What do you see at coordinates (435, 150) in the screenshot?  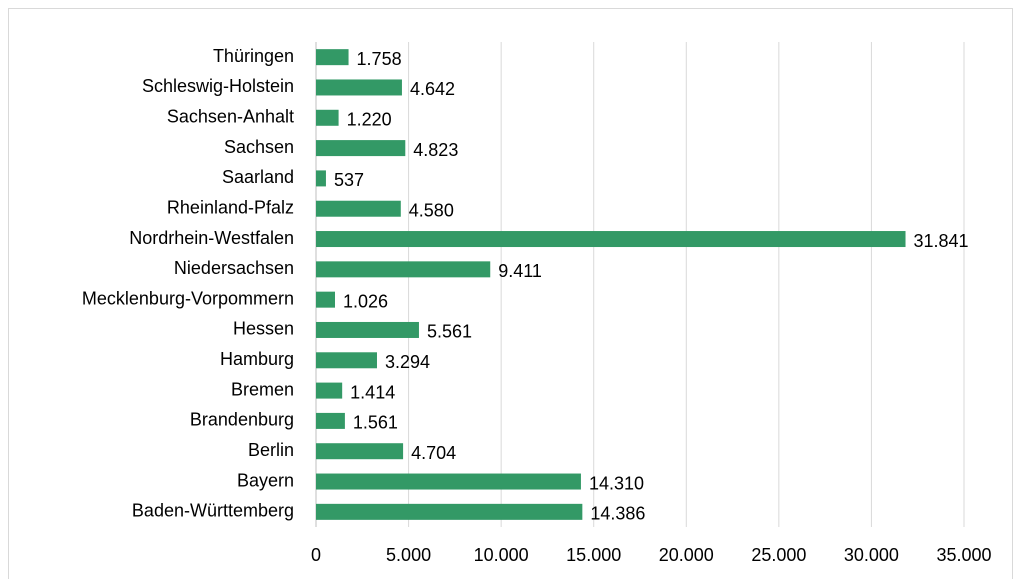 I see `data-label: 4.823` at bounding box center [435, 150].